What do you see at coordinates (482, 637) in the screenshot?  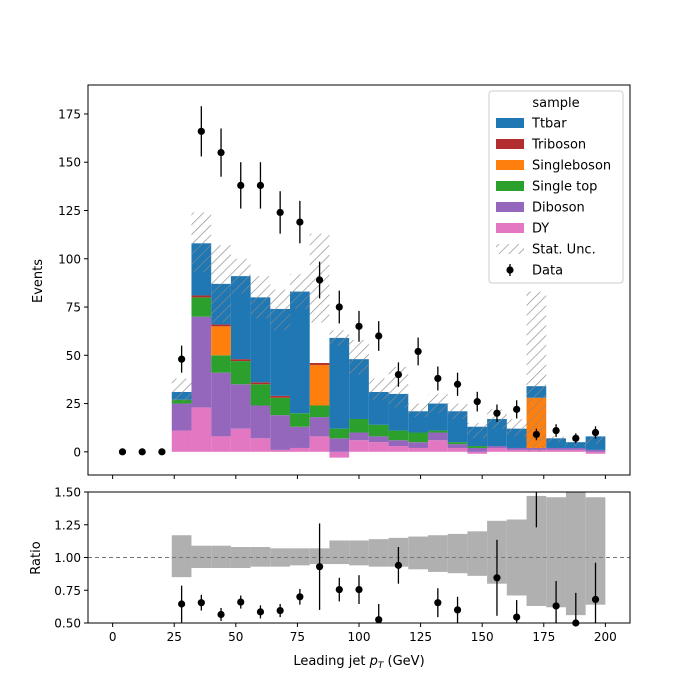 I see `x-tick-label: 150` at bounding box center [482, 637].